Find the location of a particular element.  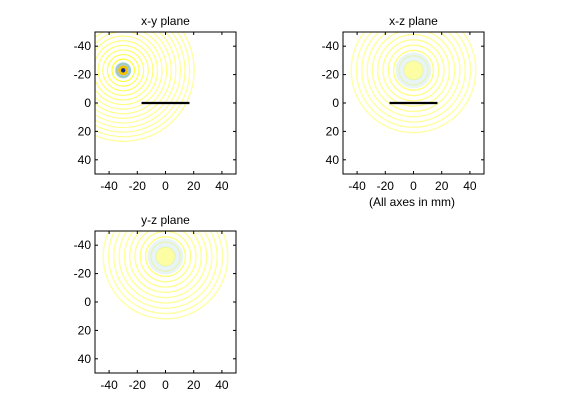

chart-title: y-z plane is located at coordinates (165, 220).